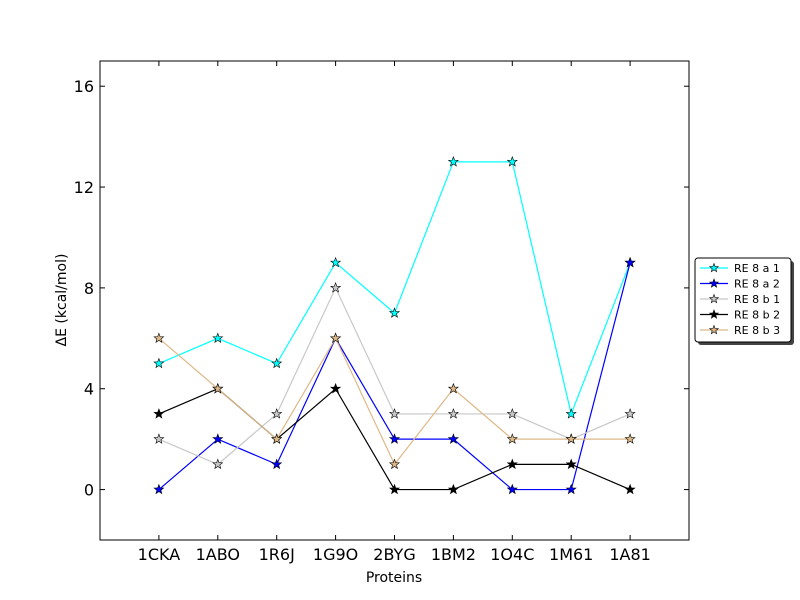  I want to click on x-tick-label: 1A81, so click(629, 554).